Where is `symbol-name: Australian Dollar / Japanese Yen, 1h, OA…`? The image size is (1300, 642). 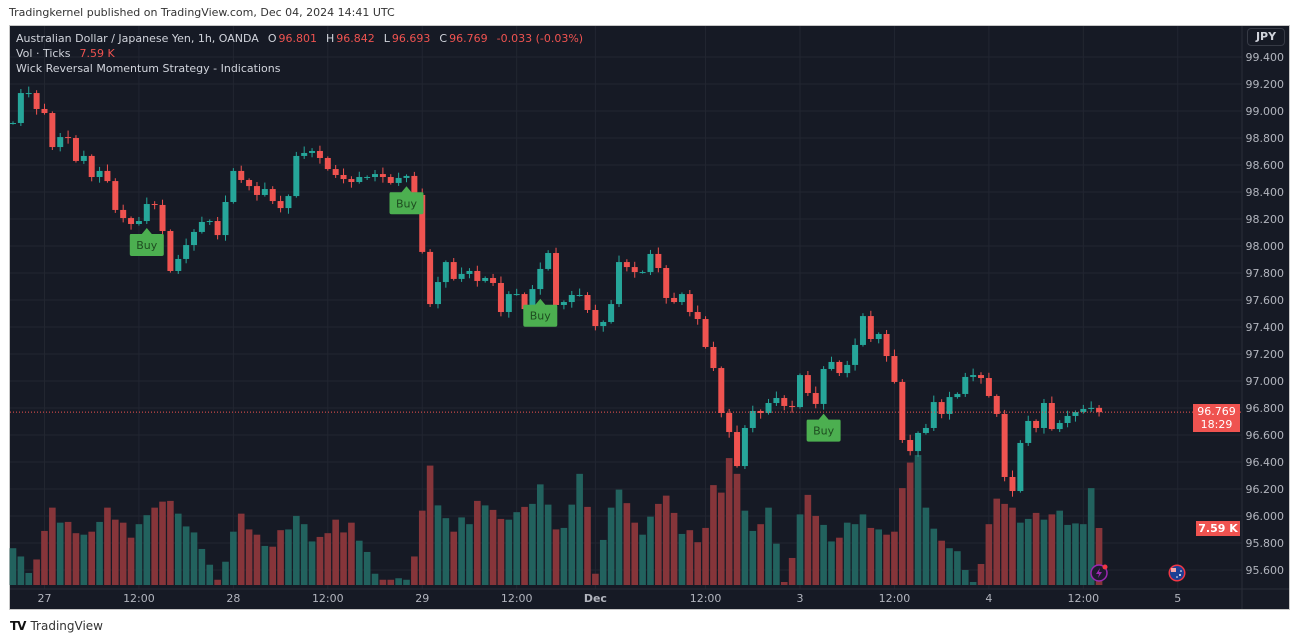 symbol-name: Australian Dollar / Japanese Yen, 1h, OA… is located at coordinates (137, 38).